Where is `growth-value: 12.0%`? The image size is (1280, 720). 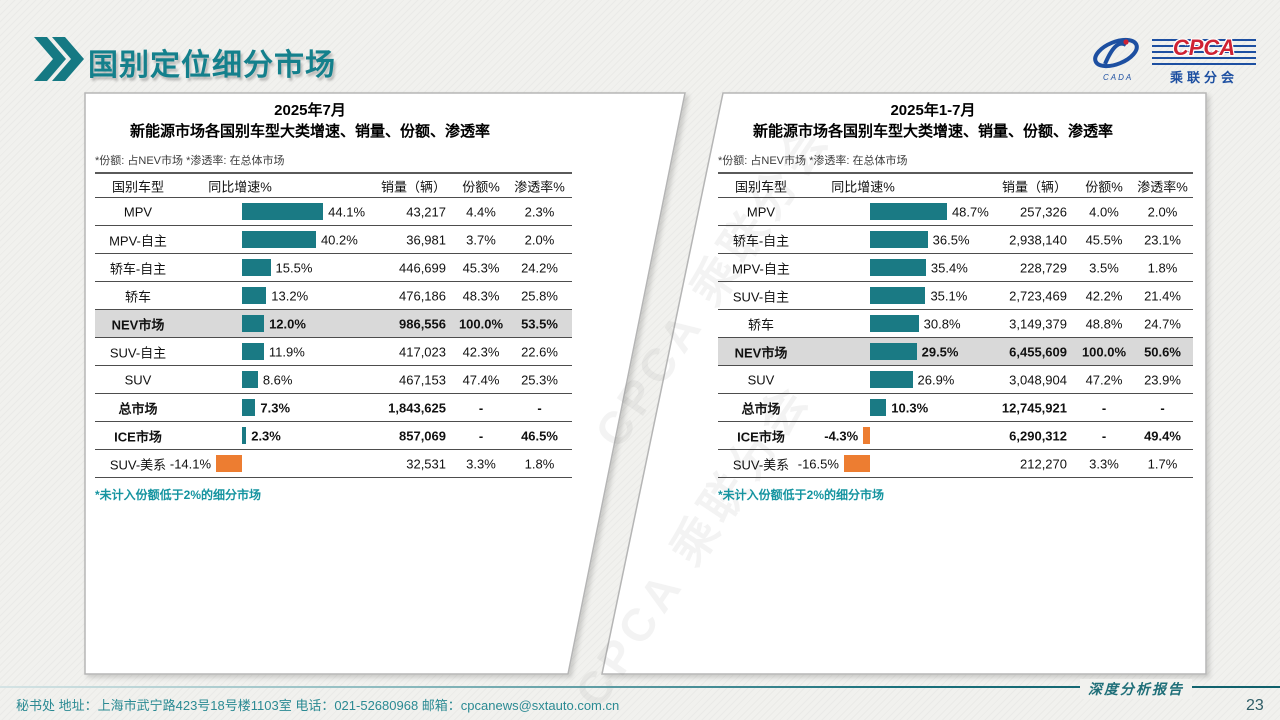
growth-value: 12.0% is located at coordinates (287, 323).